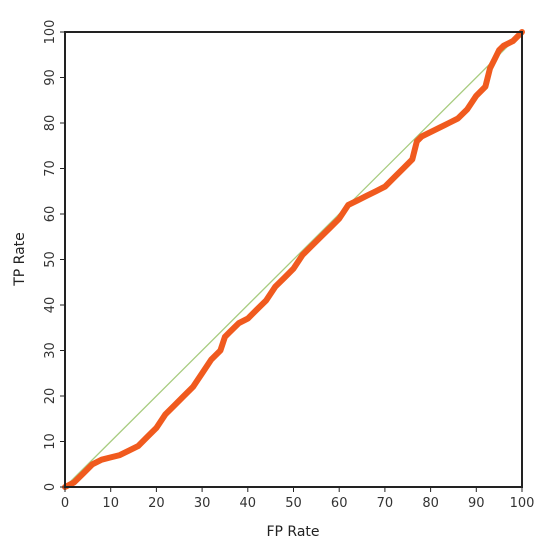 This screenshot has height=554, width=554. What do you see at coordinates (50, 123) in the screenshot?
I see `y-tick-label: 80` at bounding box center [50, 123].